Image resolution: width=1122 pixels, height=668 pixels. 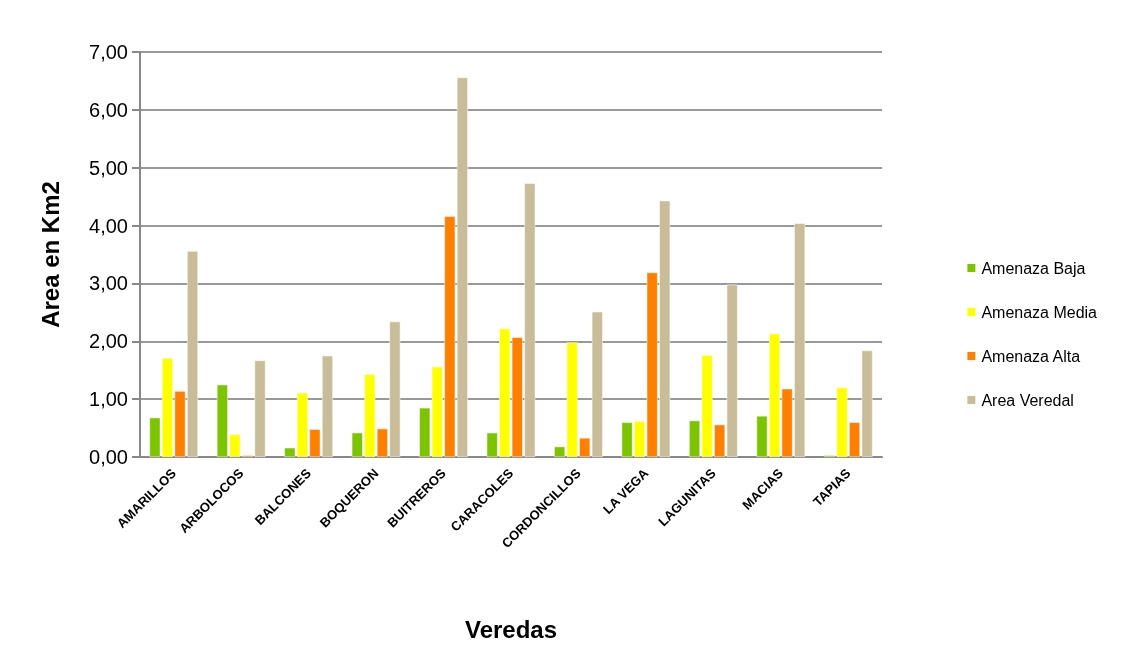 What do you see at coordinates (108, 457) in the screenshot?
I see `y-tick-label: 0,00` at bounding box center [108, 457].